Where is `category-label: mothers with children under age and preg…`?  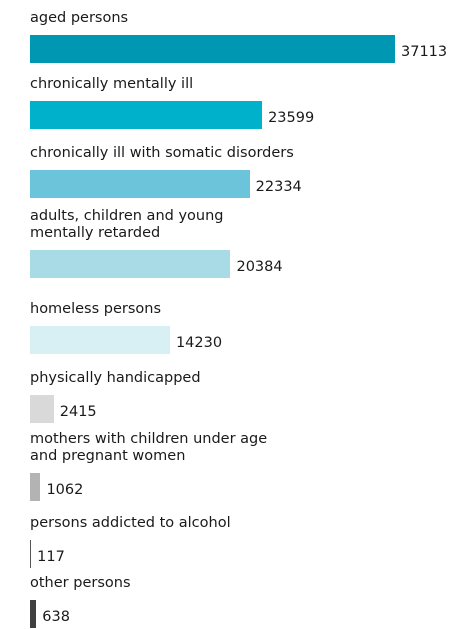 category-label: mothers with children under age and preg… is located at coordinates (149, 447).